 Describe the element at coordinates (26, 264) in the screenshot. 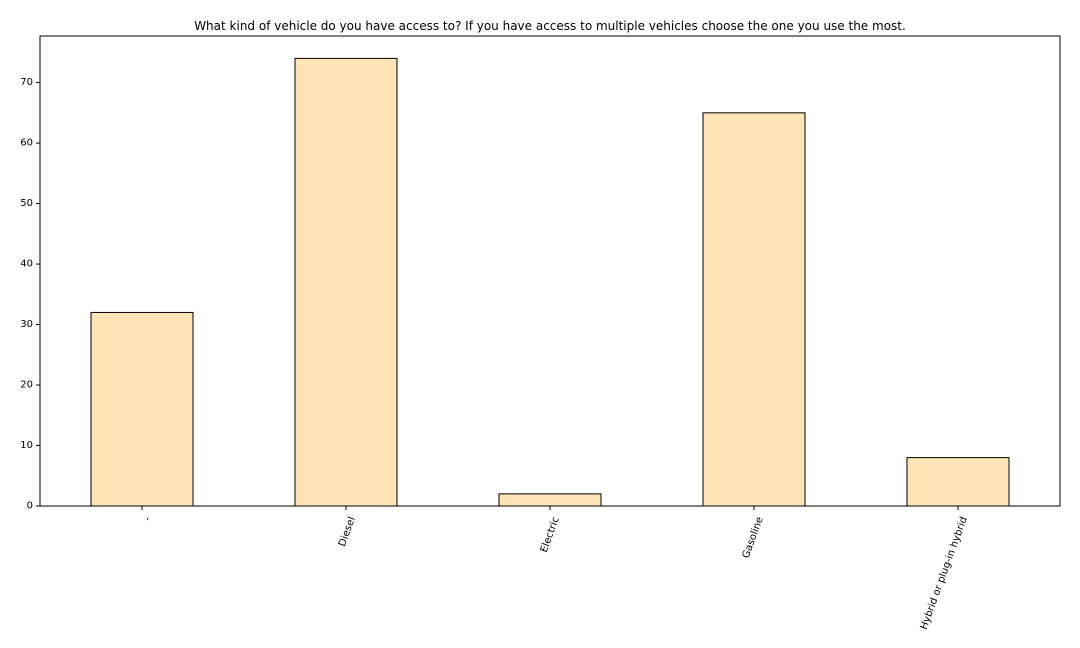

I see `y-tick-label-4: 40` at that location.